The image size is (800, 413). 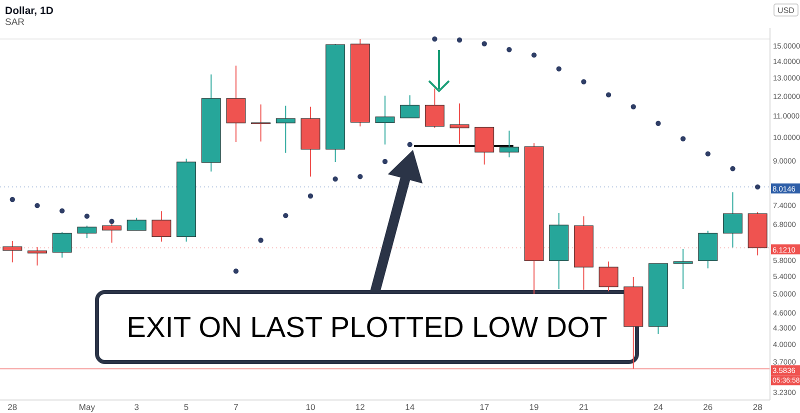 I want to click on x-tick-label: 10, so click(x=311, y=407).